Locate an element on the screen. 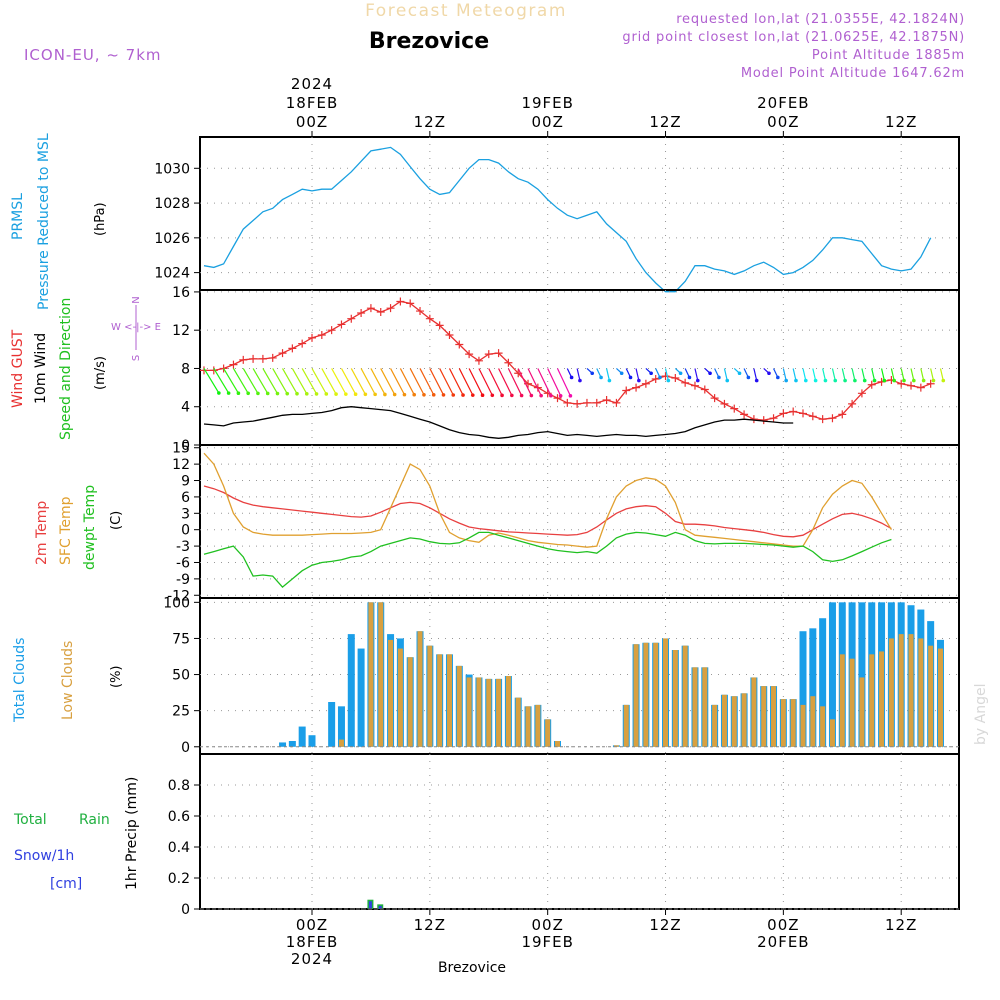 The height and width of the screenshot is (1000, 1000). time-label-bottom: 2024 is located at coordinates (312, 959).